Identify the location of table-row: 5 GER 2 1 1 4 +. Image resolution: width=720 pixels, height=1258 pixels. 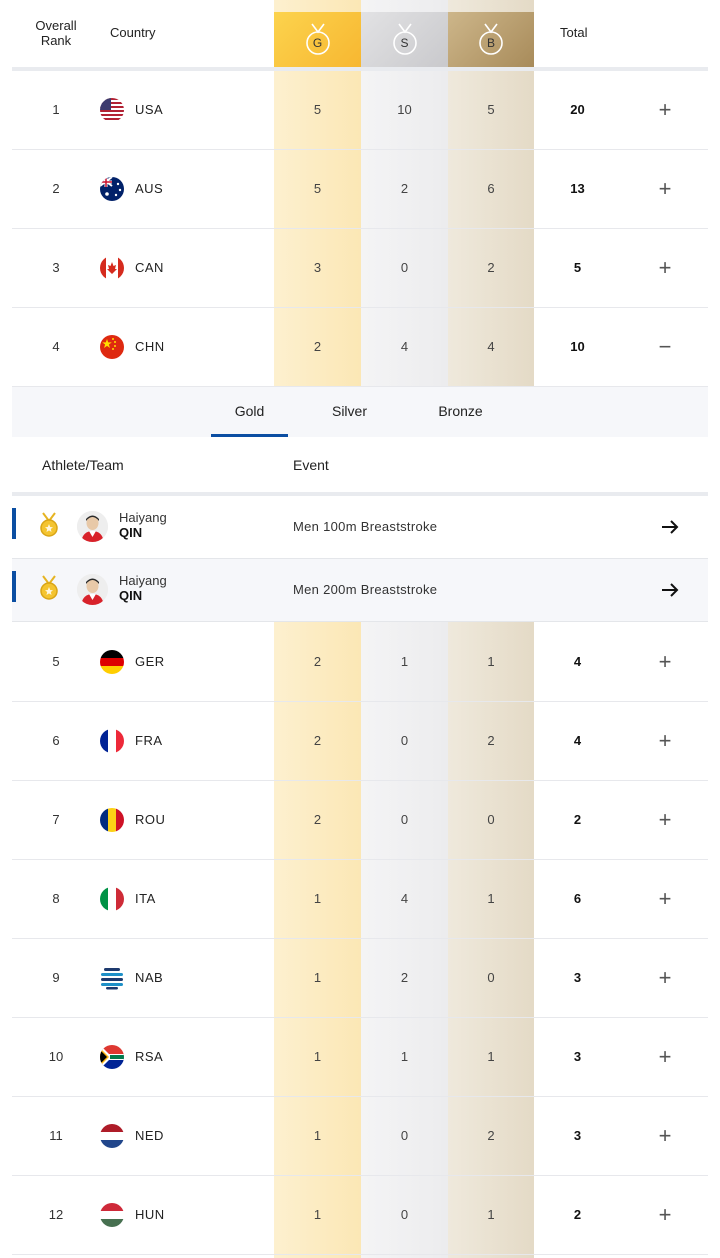
(360, 662).